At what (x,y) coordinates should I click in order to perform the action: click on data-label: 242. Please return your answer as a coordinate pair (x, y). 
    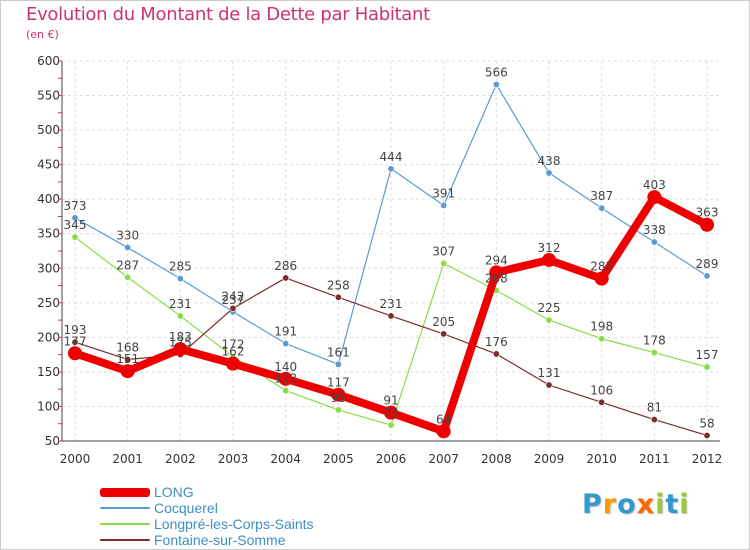
    Looking at the image, I should click on (233, 296).